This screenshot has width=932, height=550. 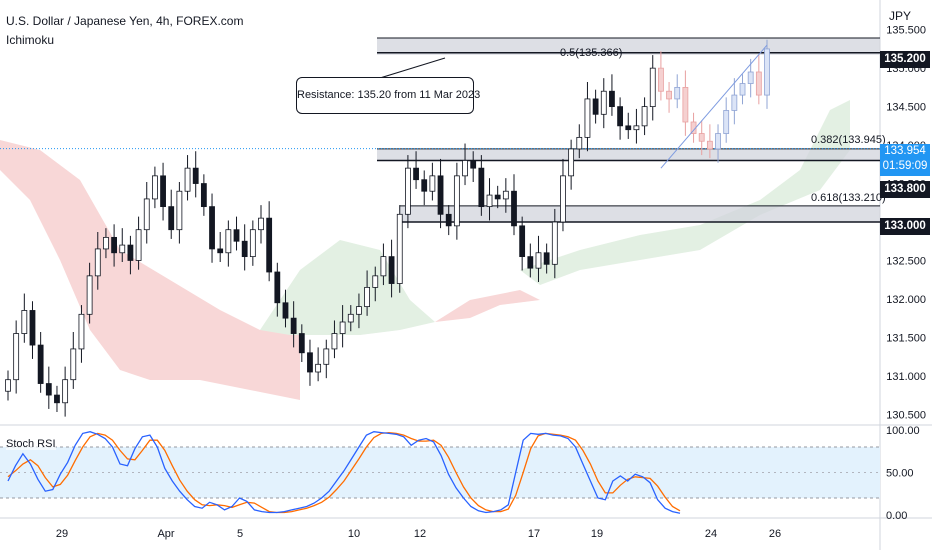 I want to click on current-price-tag: 133.954 01:59:09, so click(x=905, y=160).